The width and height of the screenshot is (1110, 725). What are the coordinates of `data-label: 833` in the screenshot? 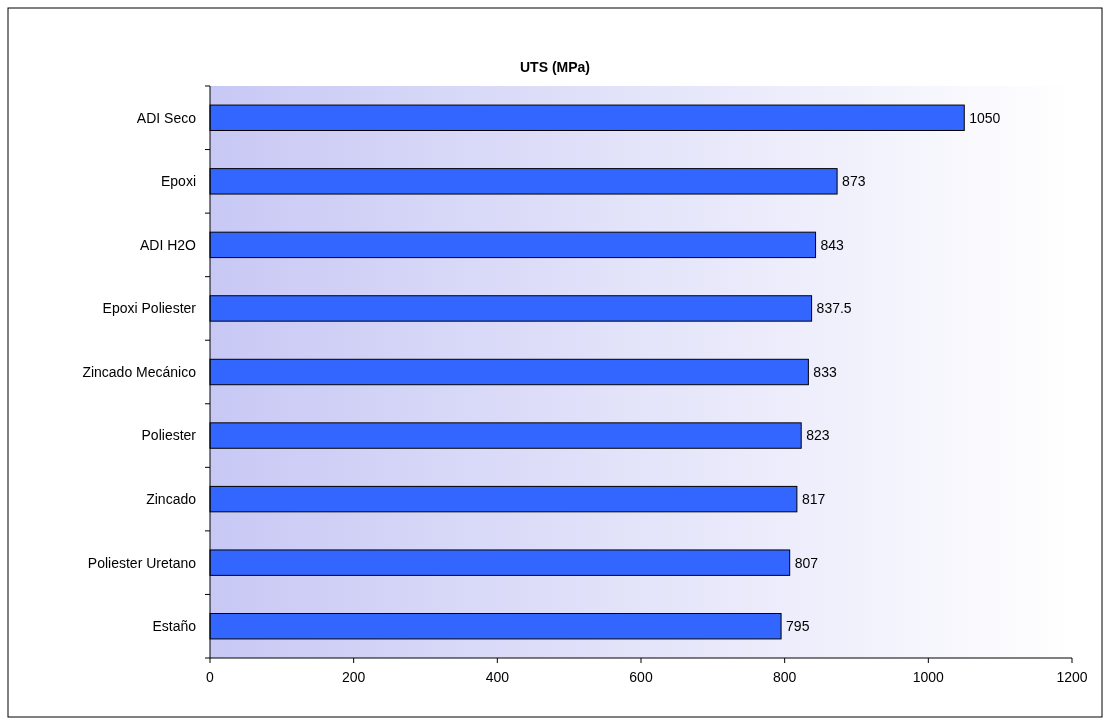 It's located at (825, 371).